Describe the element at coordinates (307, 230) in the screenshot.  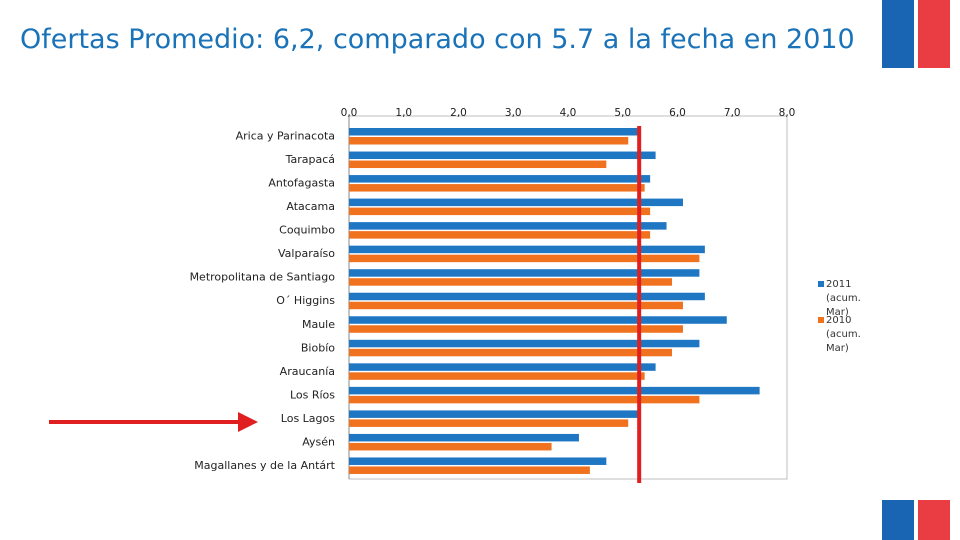
I see `y-category-label: Coquimbo` at that location.